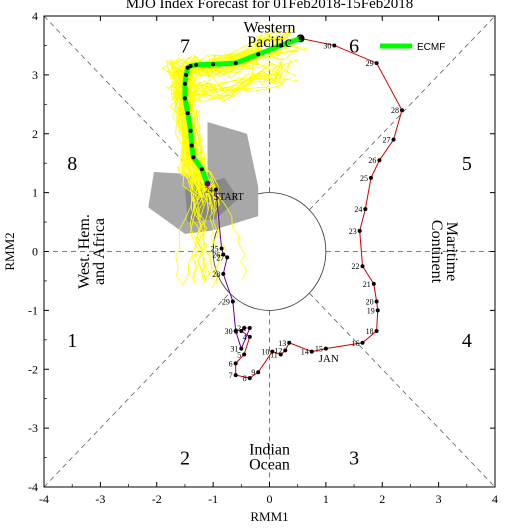 The image size is (509, 528). Describe the element at coordinates (329, 359) in the screenshot. I see `jan-annotation: JAN` at that location.